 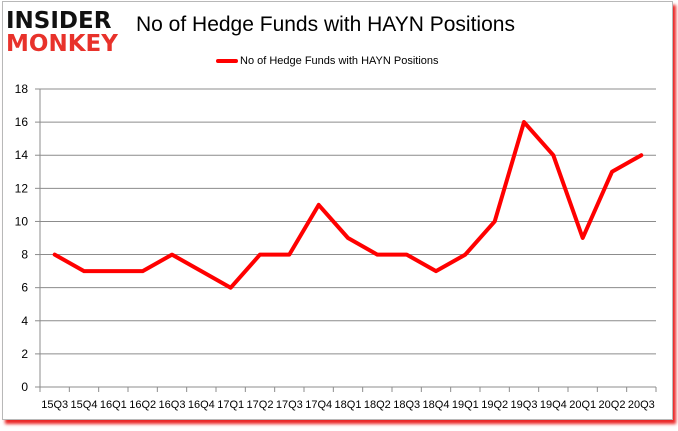 I want to click on x-tick-label: 18Q3, so click(x=406, y=405).